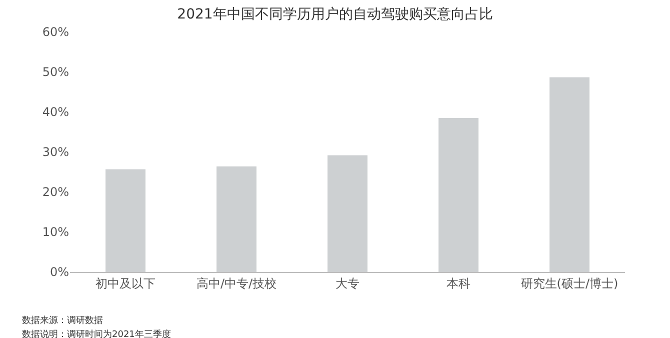 Image resolution: width=670 pixels, height=338 pixels. What do you see at coordinates (126, 283) in the screenshot?
I see `x-tick-label: 初中及以下` at bounding box center [126, 283].